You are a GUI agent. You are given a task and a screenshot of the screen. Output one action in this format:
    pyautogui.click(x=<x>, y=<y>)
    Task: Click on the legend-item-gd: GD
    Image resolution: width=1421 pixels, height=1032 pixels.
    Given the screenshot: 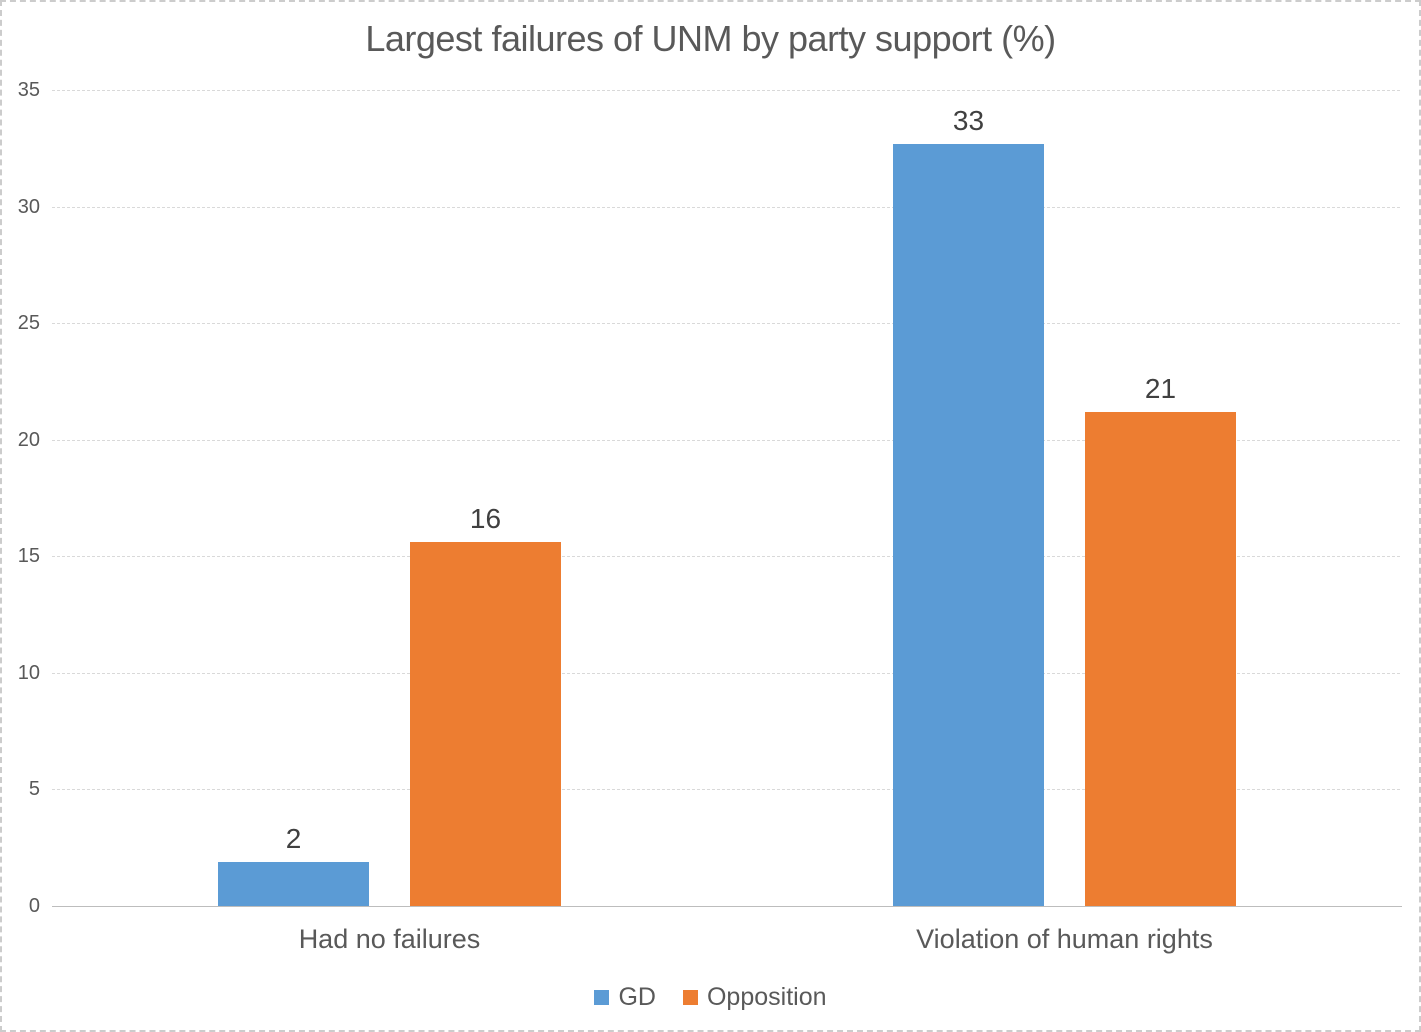 What is the action you would take?
    pyautogui.click(x=625, y=997)
    